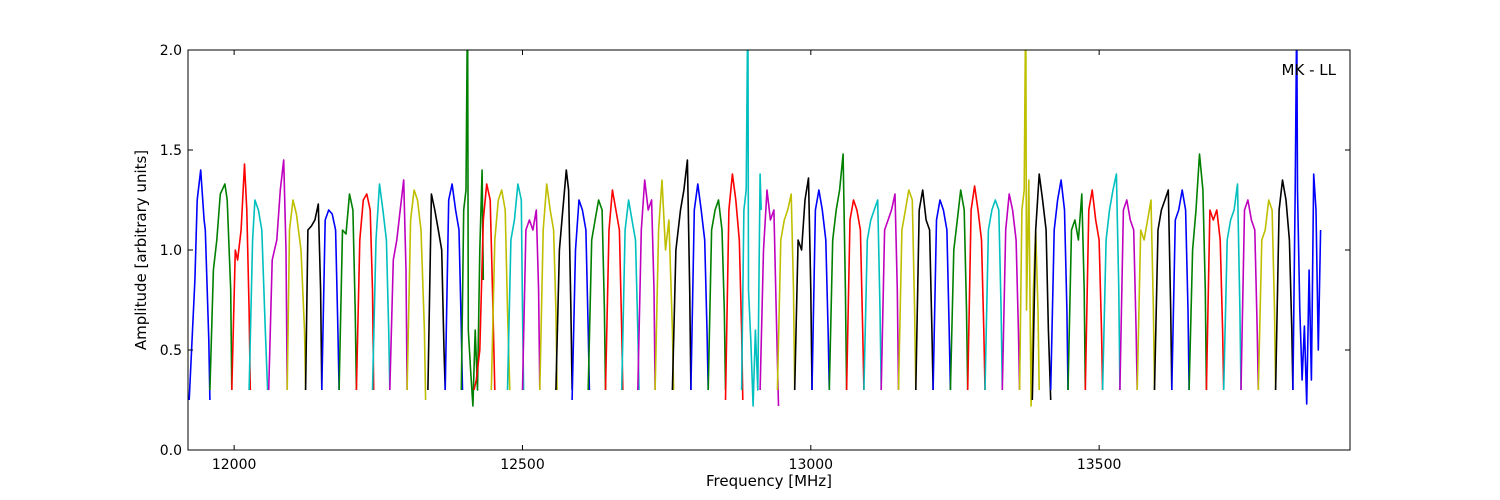 The image size is (1500, 500). What do you see at coordinates (811, 465) in the screenshot?
I see `x-tick-label: 13000` at bounding box center [811, 465].